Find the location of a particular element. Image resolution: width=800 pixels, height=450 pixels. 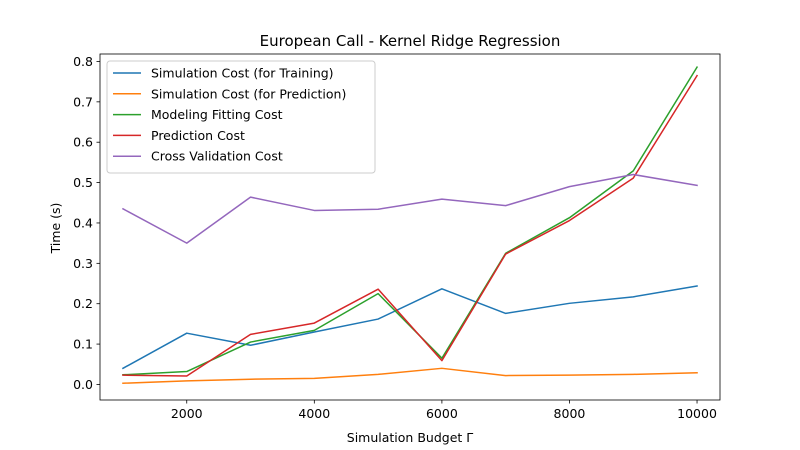

legend-label-4: Cross Validation Cost is located at coordinates (217, 156).